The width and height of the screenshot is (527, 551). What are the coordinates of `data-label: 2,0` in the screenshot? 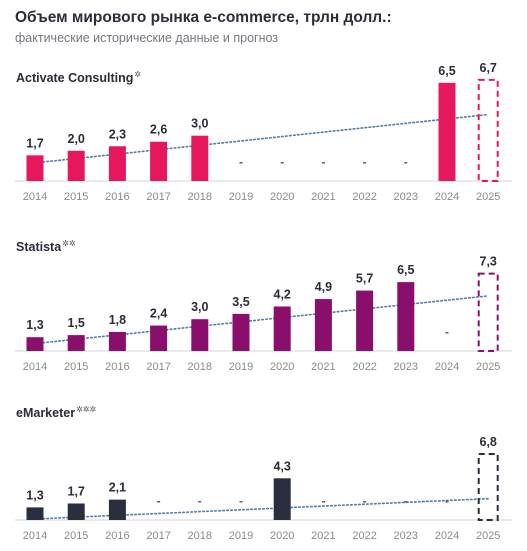 It's located at (76, 139).